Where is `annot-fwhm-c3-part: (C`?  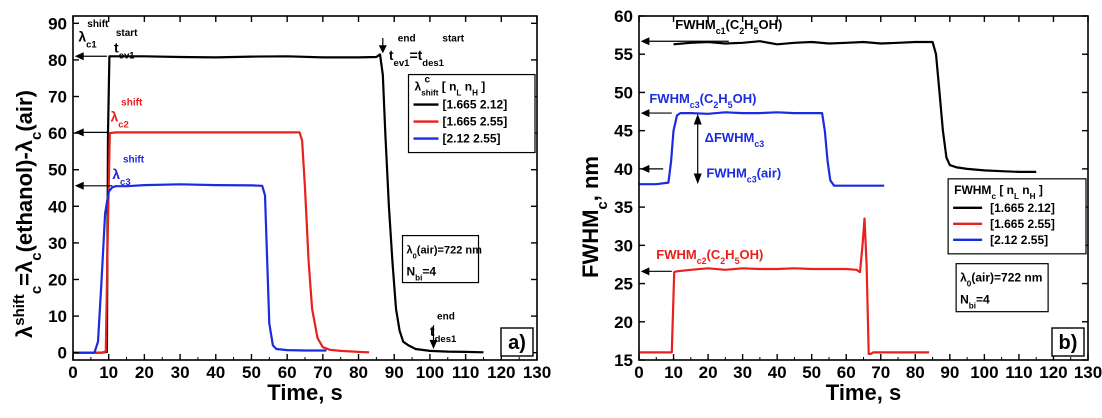 annot-fwhm-c3-part: (C is located at coordinates (707, 98).